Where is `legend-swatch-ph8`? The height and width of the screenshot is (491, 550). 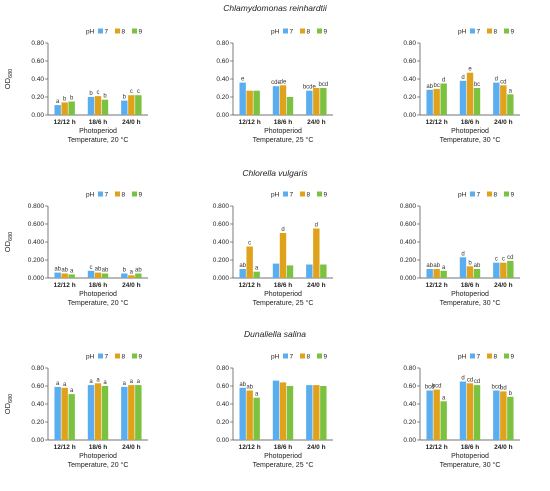
legend-swatch-ph8 is located at coordinates (302, 31).